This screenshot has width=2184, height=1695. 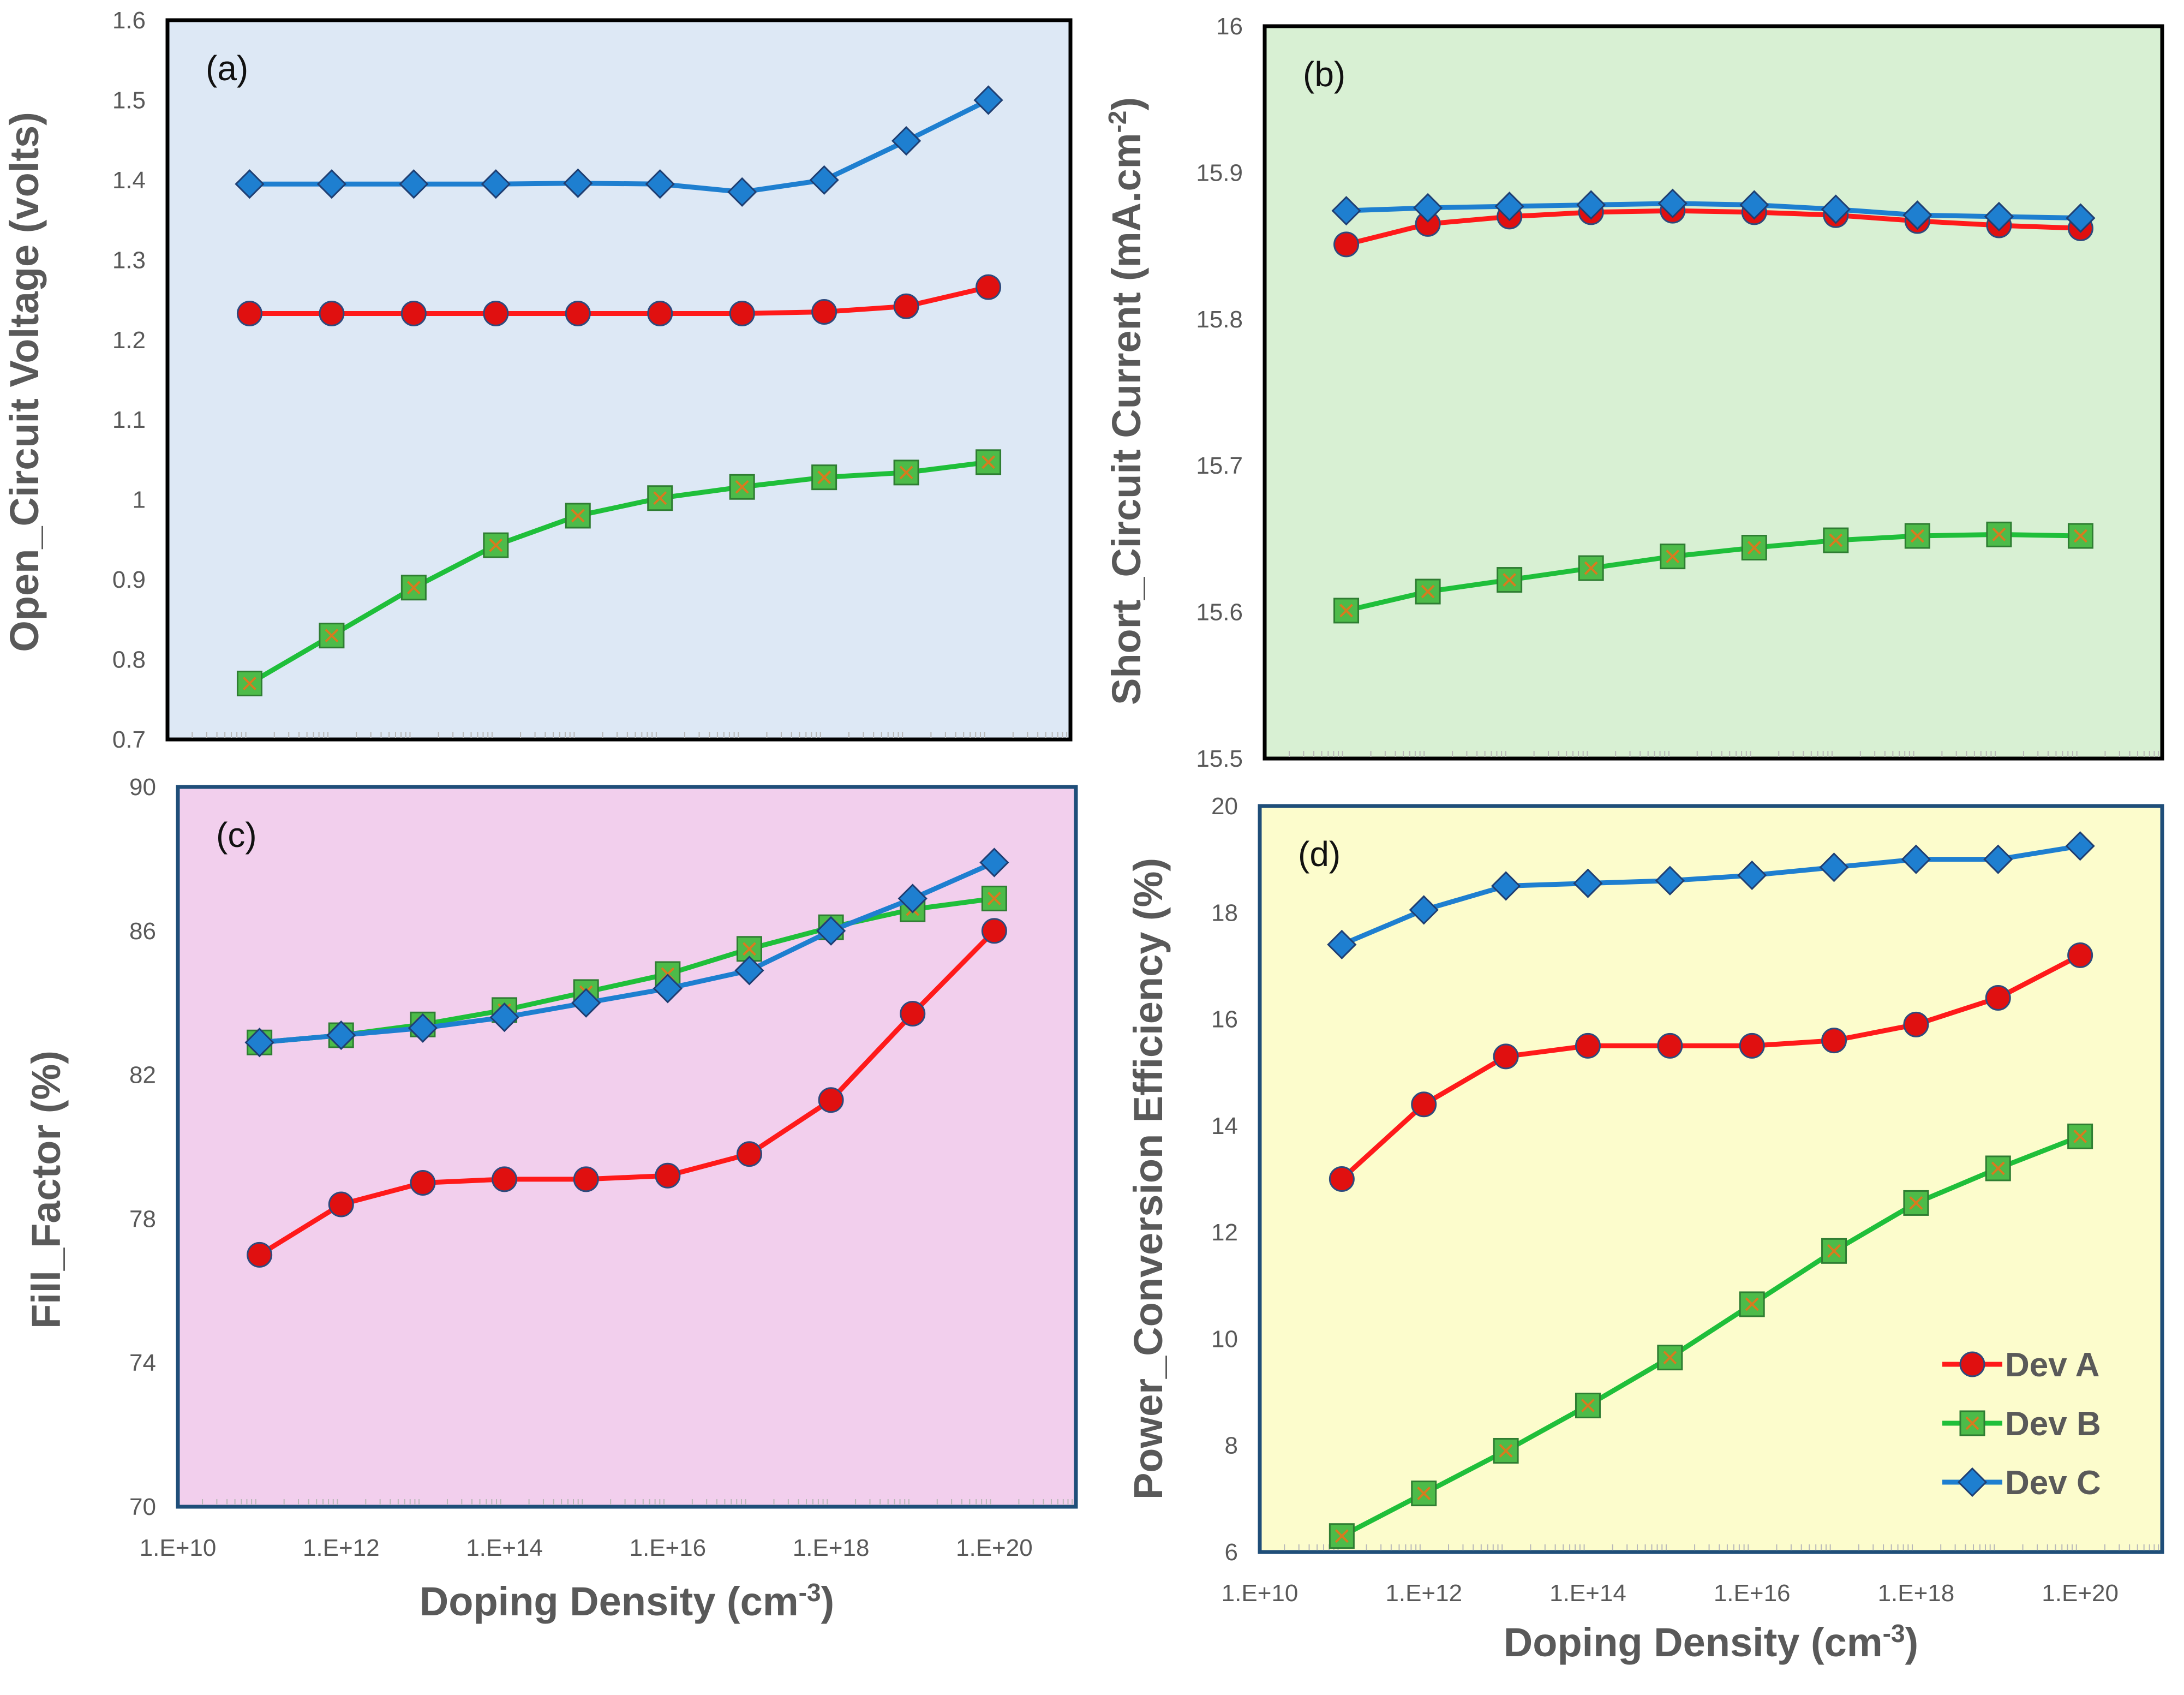 I want to click on minor-ticks-d, so click(x=1721, y=1547).